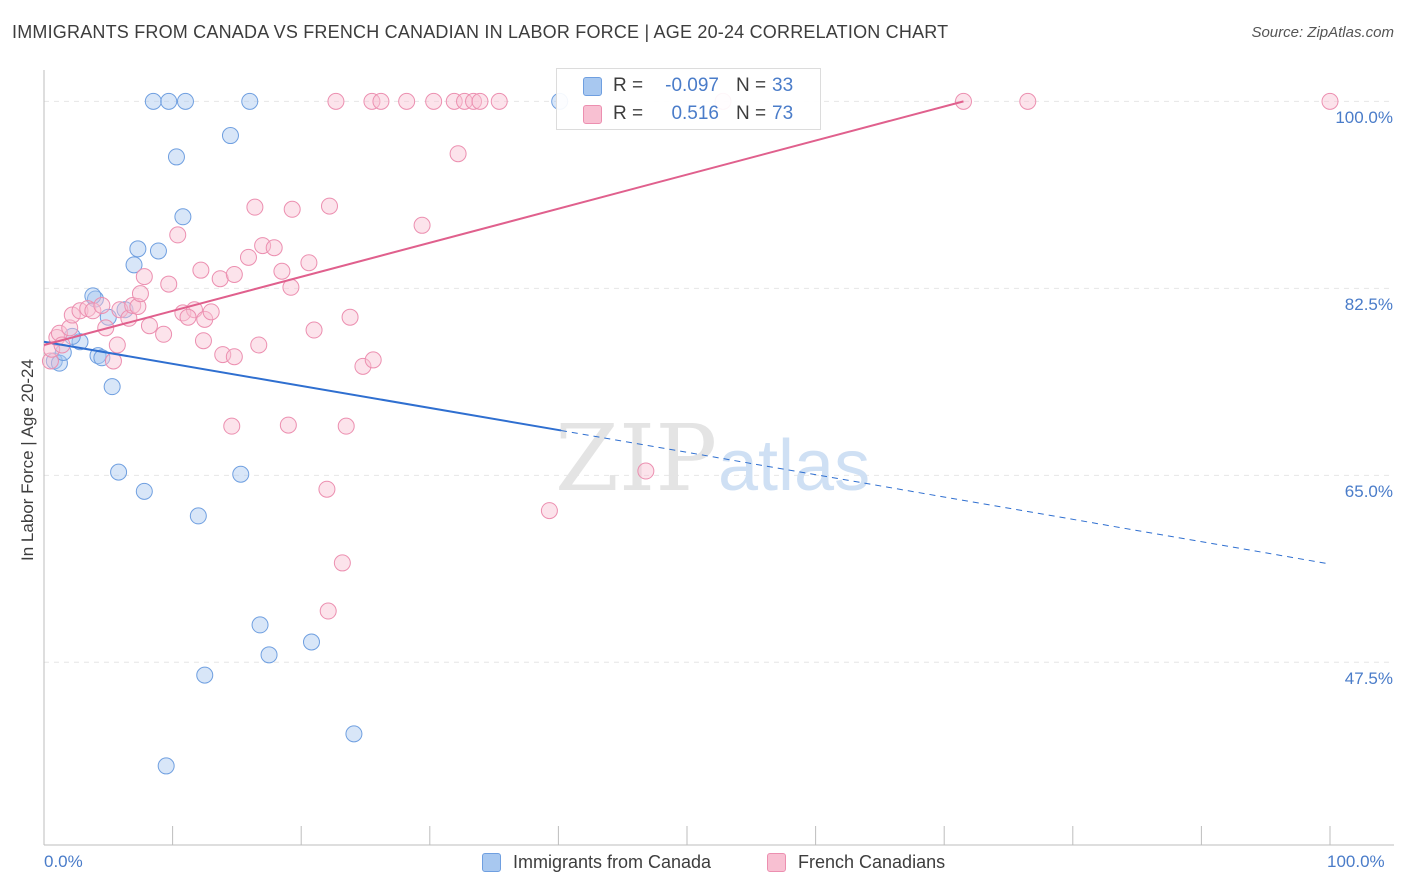 This screenshot has height=892, width=1406. What do you see at coordinates (945, 497) in the screenshot?
I see `trend-line-canada-extrapolated` at bounding box center [945, 497].